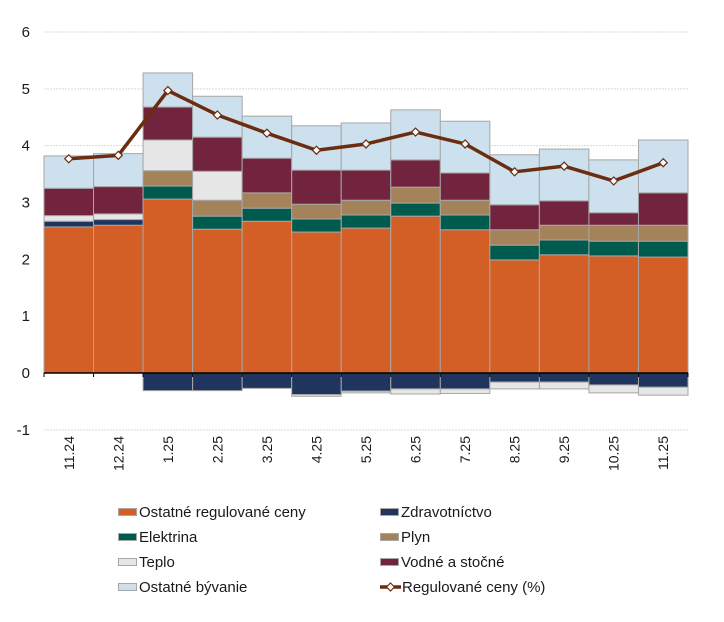 Image resolution: width=724 pixels, height=622 pixels. Describe the element at coordinates (474, 587) in the screenshot. I see `legend-label: Regulované ceny (%)` at that location.